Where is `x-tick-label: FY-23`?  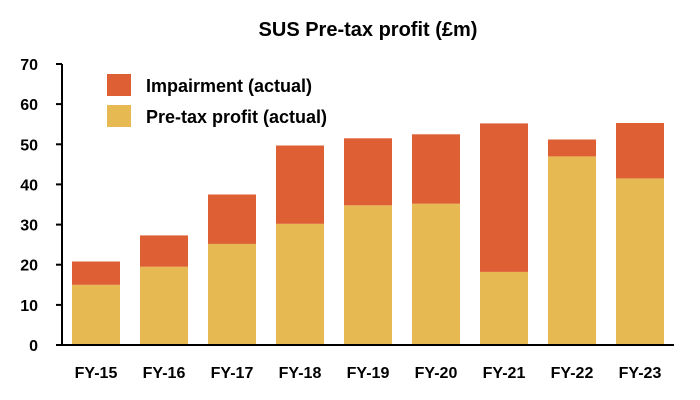 x-tick-label: FY-23 is located at coordinates (640, 373).